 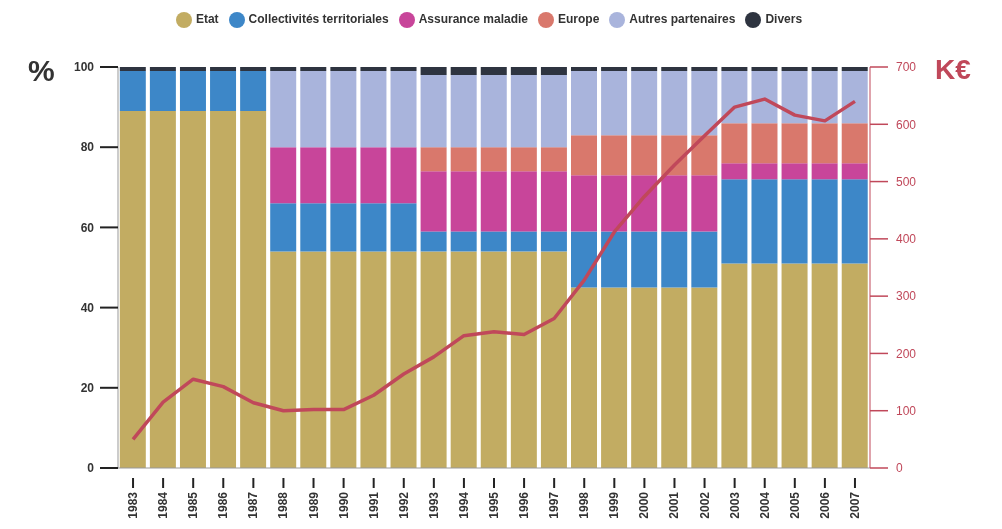 I want to click on x-tick-label: 1988, so click(x=283, y=505).